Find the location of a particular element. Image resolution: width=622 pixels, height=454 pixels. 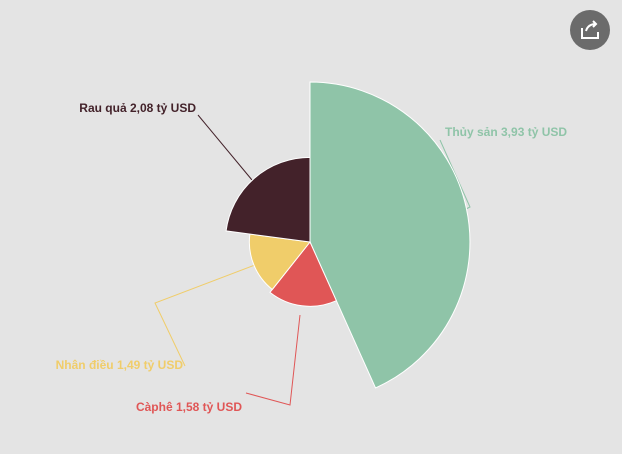

share-circle is located at coordinates (590, 30).